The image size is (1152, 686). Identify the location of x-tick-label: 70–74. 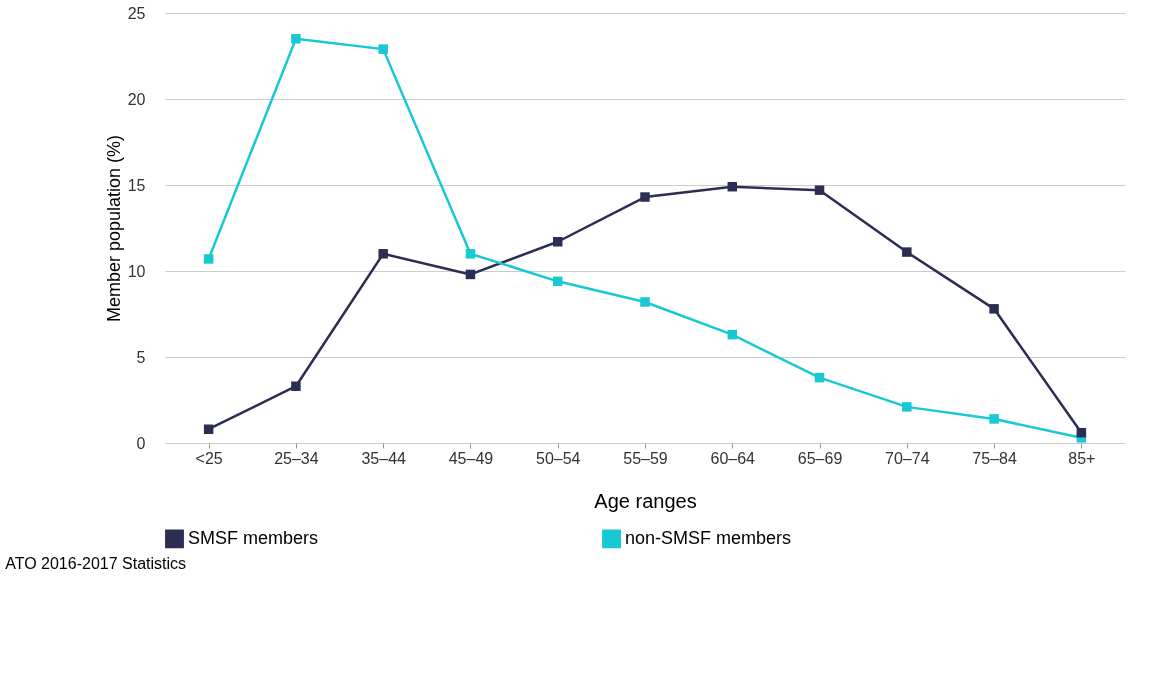
(907, 458).